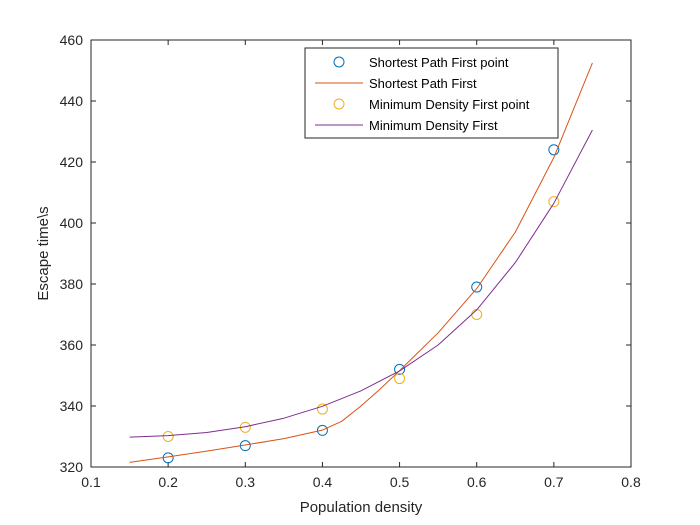 The image size is (700, 525). What do you see at coordinates (554, 482) in the screenshot?
I see `x-tick-label: 0.7` at bounding box center [554, 482].